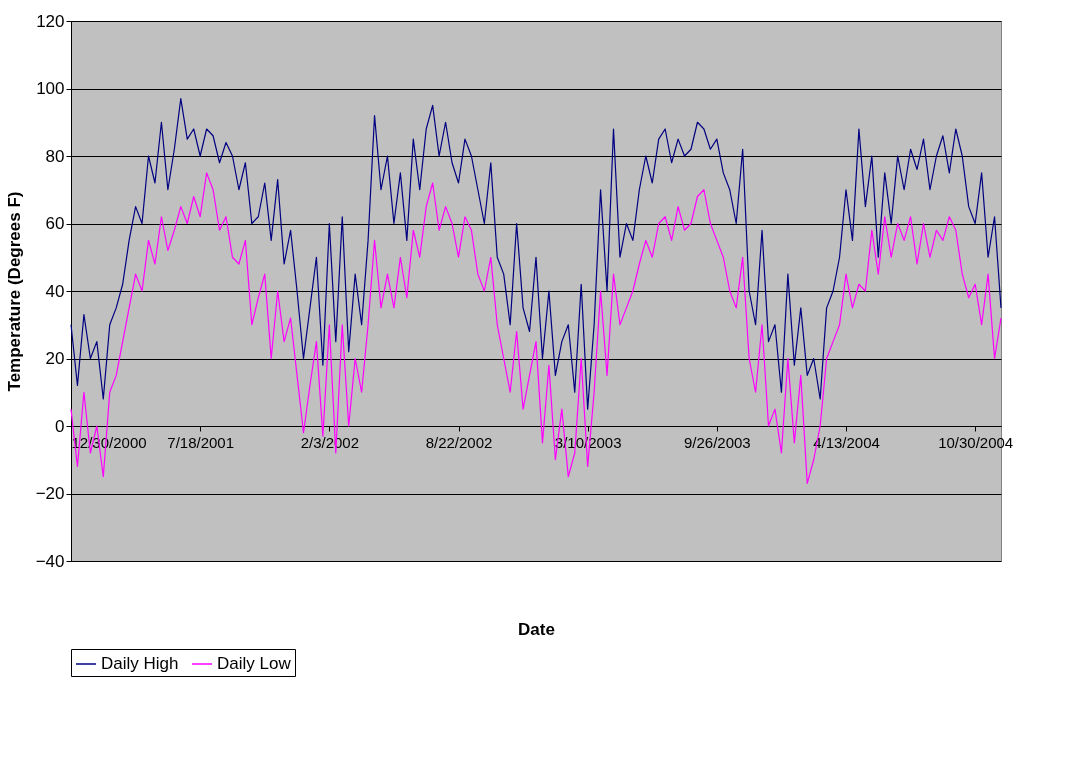 This screenshot has width=1087, height=759. What do you see at coordinates (459, 442) in the screenshot?
I see `x-tick-label: 8/22/2002` at bounding box center [459, 442].